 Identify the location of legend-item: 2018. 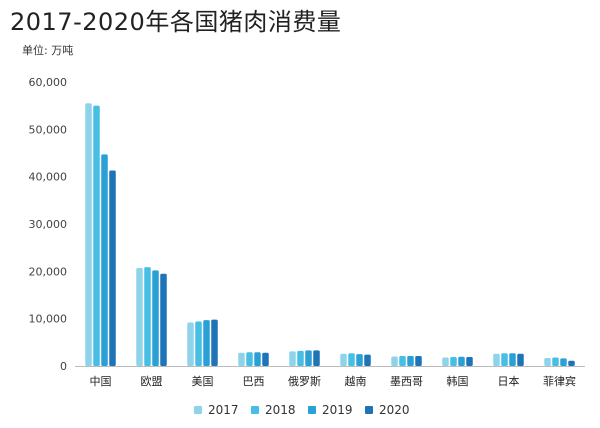
(273, 410).